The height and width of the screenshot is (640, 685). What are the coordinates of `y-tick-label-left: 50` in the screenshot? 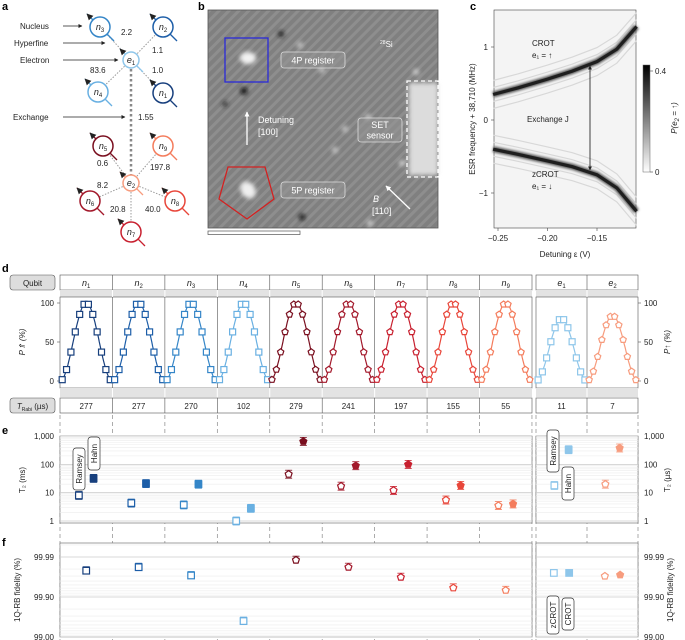 It's located at (49, 342).